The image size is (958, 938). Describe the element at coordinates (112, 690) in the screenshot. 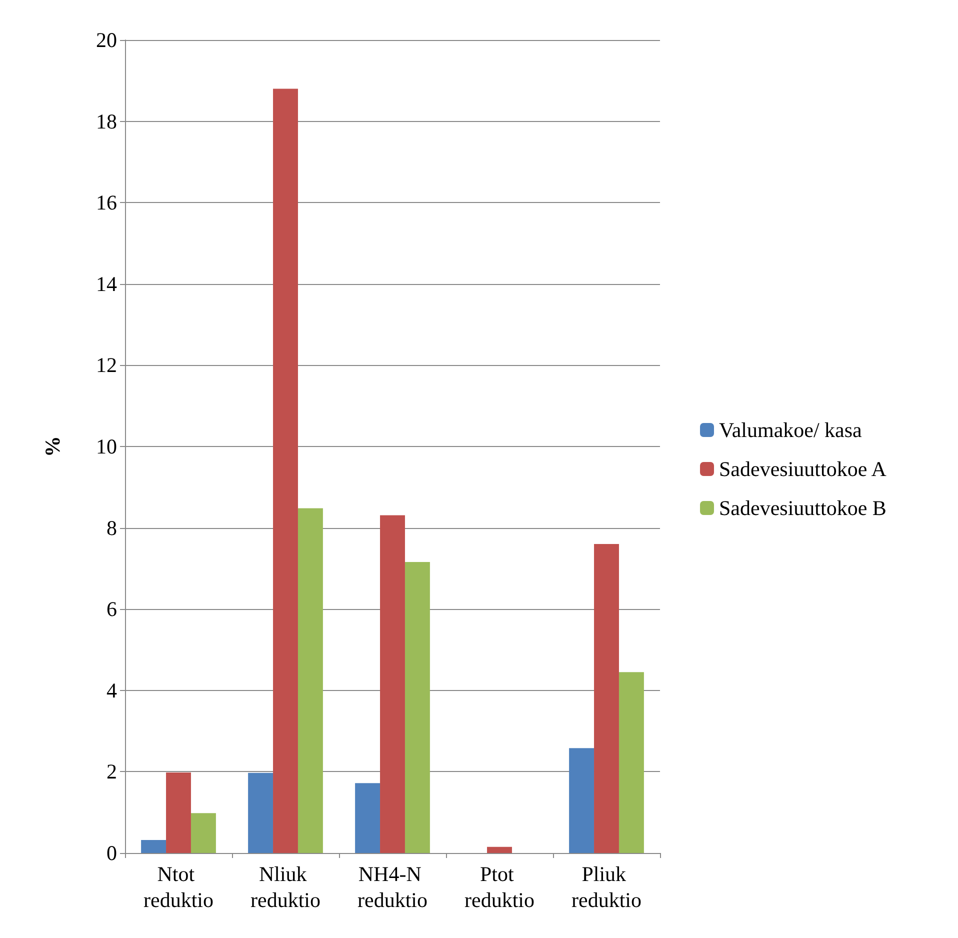

I see `y-tick-label: 4` at that location.